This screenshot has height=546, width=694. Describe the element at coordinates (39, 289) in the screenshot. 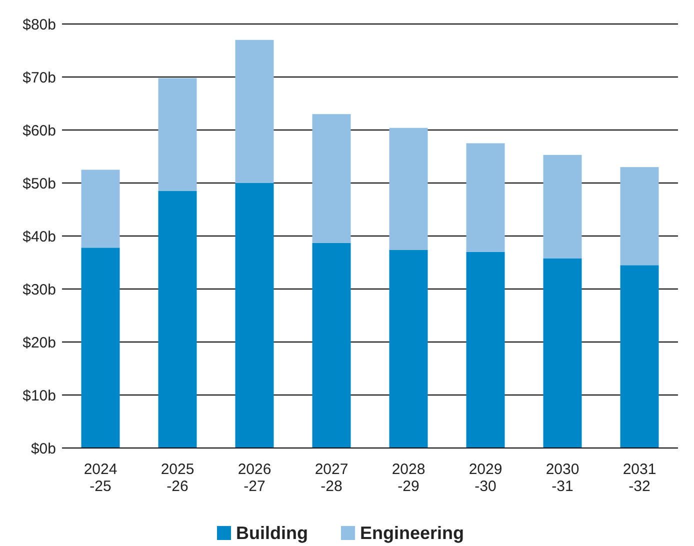

I see `y-tick-label: $30b` at that location.